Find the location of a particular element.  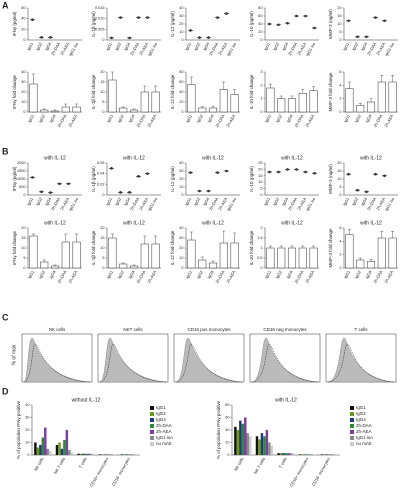

y-axis-label: IL-1β (pg/ml) is located at coordinates (93, 24).